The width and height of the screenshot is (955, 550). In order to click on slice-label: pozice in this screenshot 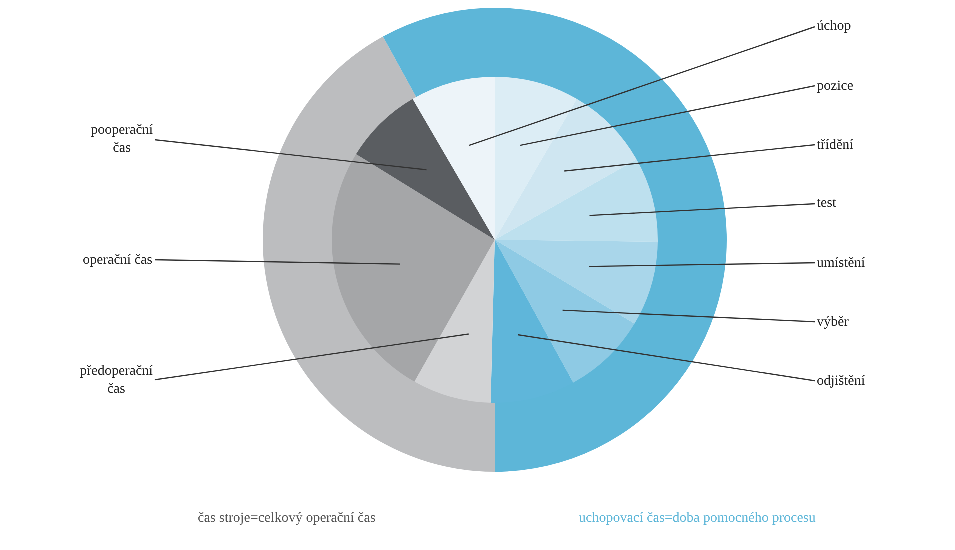, I will do `click(835, 86)`.